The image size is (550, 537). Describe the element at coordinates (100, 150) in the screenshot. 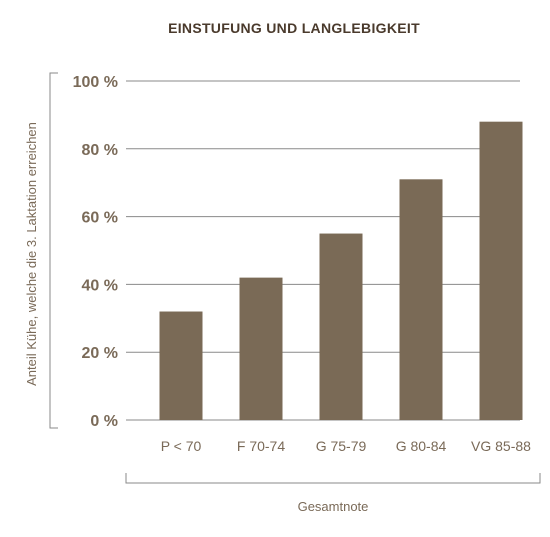

I see `y-tick-label: 80 %` at that location.